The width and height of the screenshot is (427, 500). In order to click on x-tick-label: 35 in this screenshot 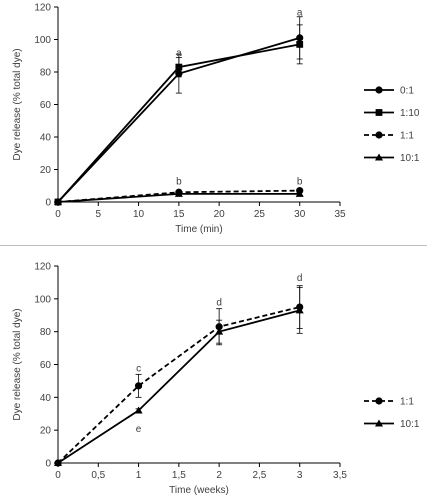, I will do `click(340, 214)`.